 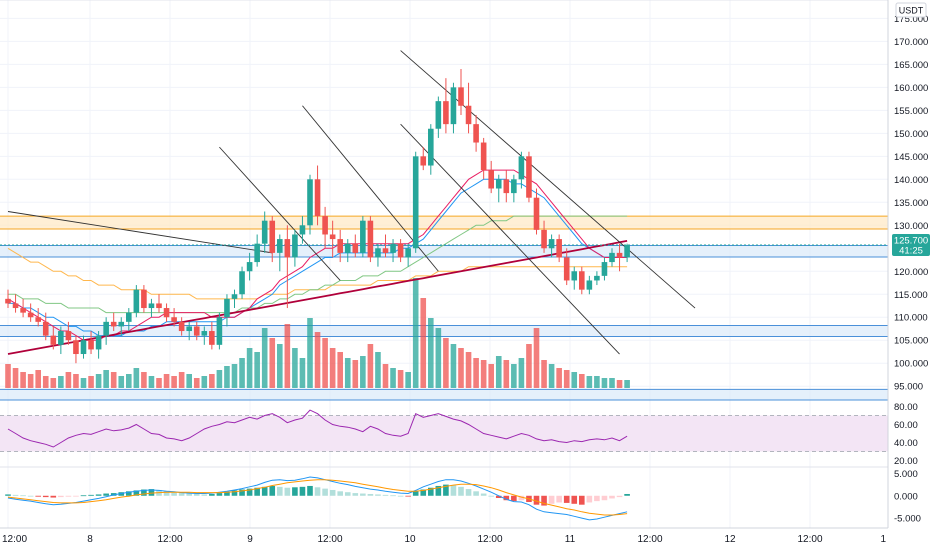 What do you see at coordinates (911, 295) in the screenshot?
I see `price-tick-label: 115.000` at bounding box center [911, 295].